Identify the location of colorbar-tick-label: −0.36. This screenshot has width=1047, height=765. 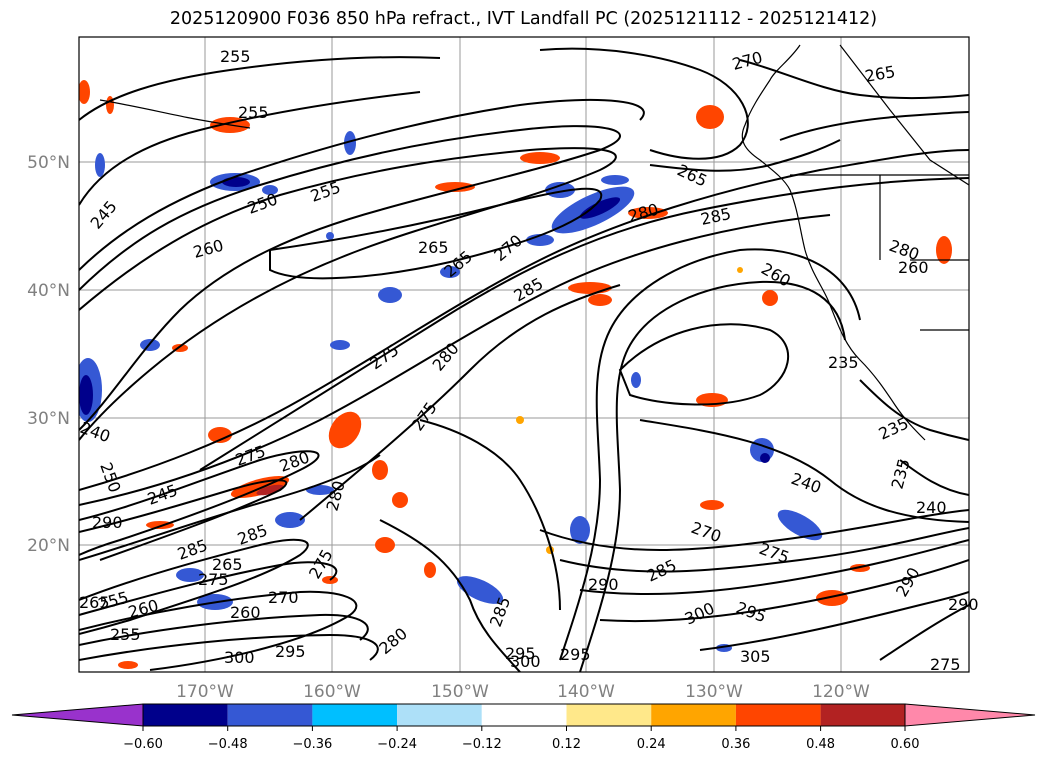
(312, 744).